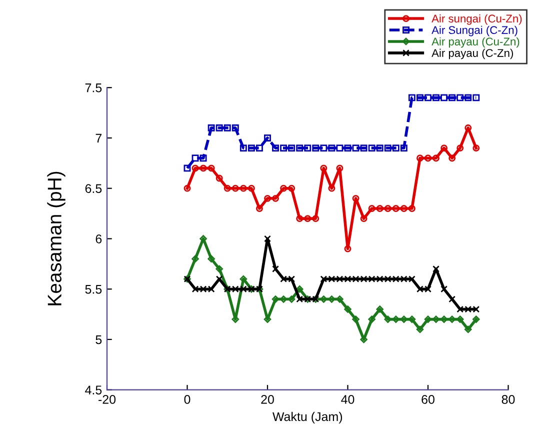 The width and height of the screenshot is (535, 438). Describe the element at coordinates (99, 239) in the screenshot. I see `y-tick-label: 6` at that location.